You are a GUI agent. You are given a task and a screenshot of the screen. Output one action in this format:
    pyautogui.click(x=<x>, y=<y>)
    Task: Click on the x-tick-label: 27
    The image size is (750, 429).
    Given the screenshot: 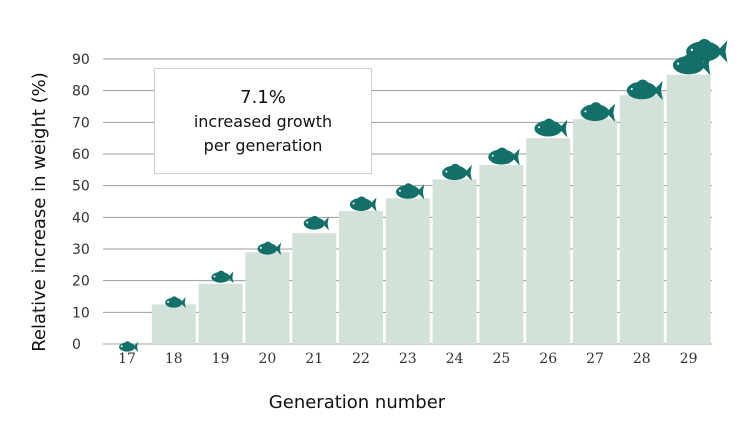 What is the action you would take?
    pyautogui.click(x=595, y=359)
    